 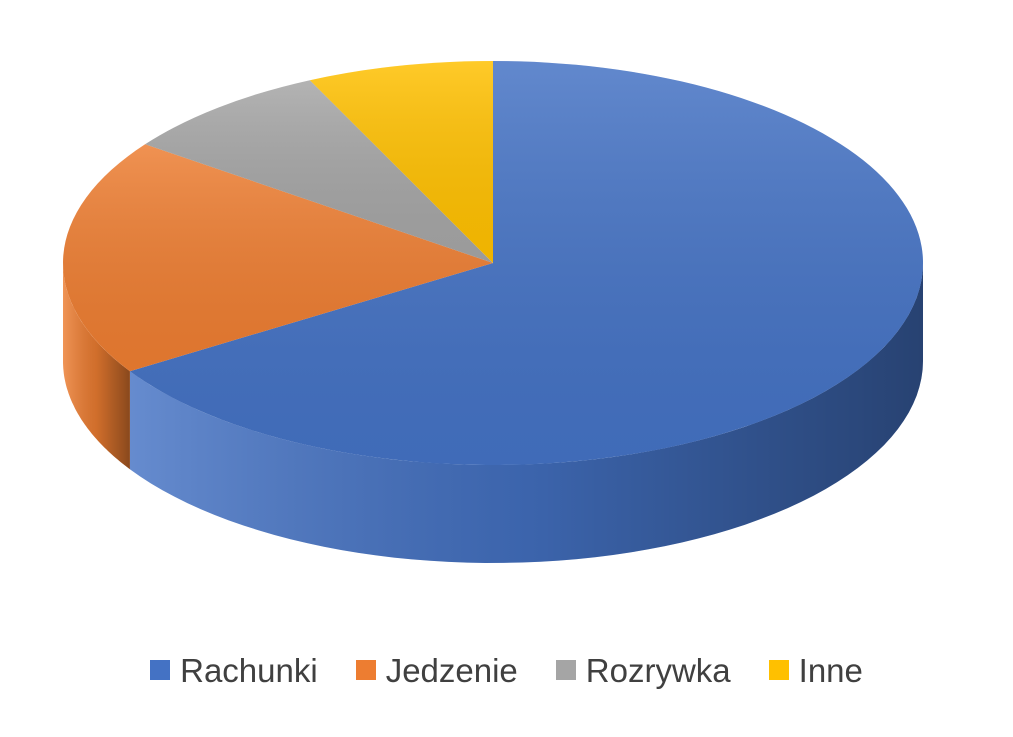 What do you see at coordinates (830, 670) in the screenshot?
I see `legend-label: Inne` at bounding box center [830, 670].